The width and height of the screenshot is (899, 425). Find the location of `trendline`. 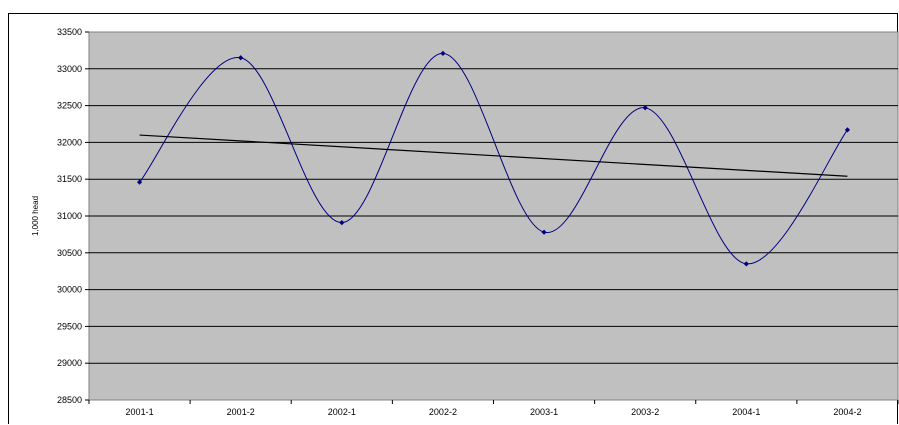

trendline is located at coordinates (493, 155).